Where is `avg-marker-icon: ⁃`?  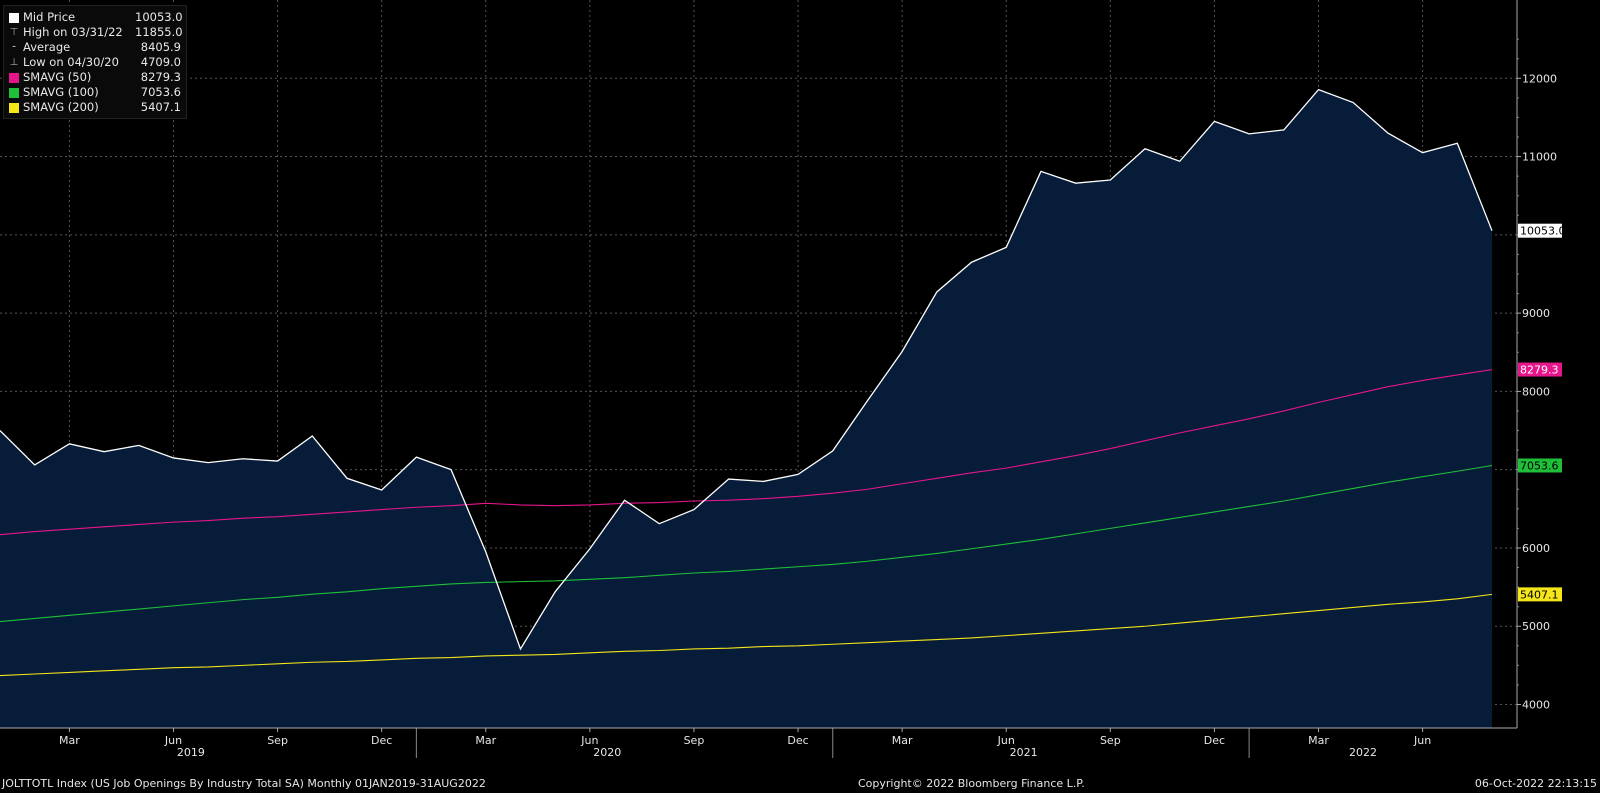
avg-marker-icon: ⁃ is located at coordinates (14, 47).